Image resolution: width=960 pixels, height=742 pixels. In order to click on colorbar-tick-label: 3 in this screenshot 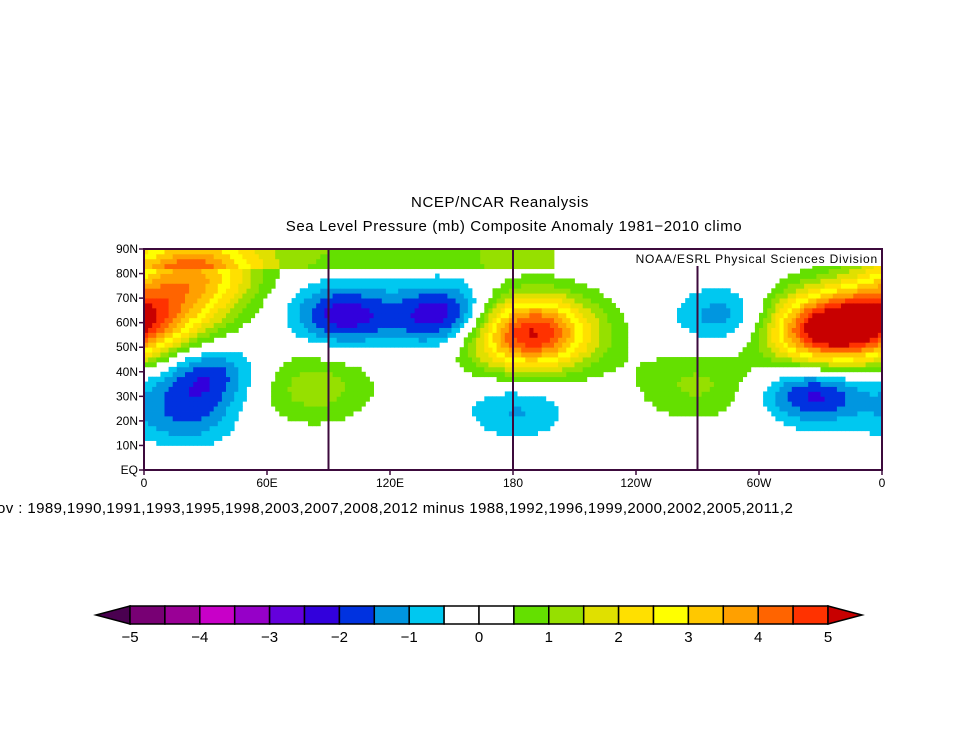, I will do `click(688, 637)`.